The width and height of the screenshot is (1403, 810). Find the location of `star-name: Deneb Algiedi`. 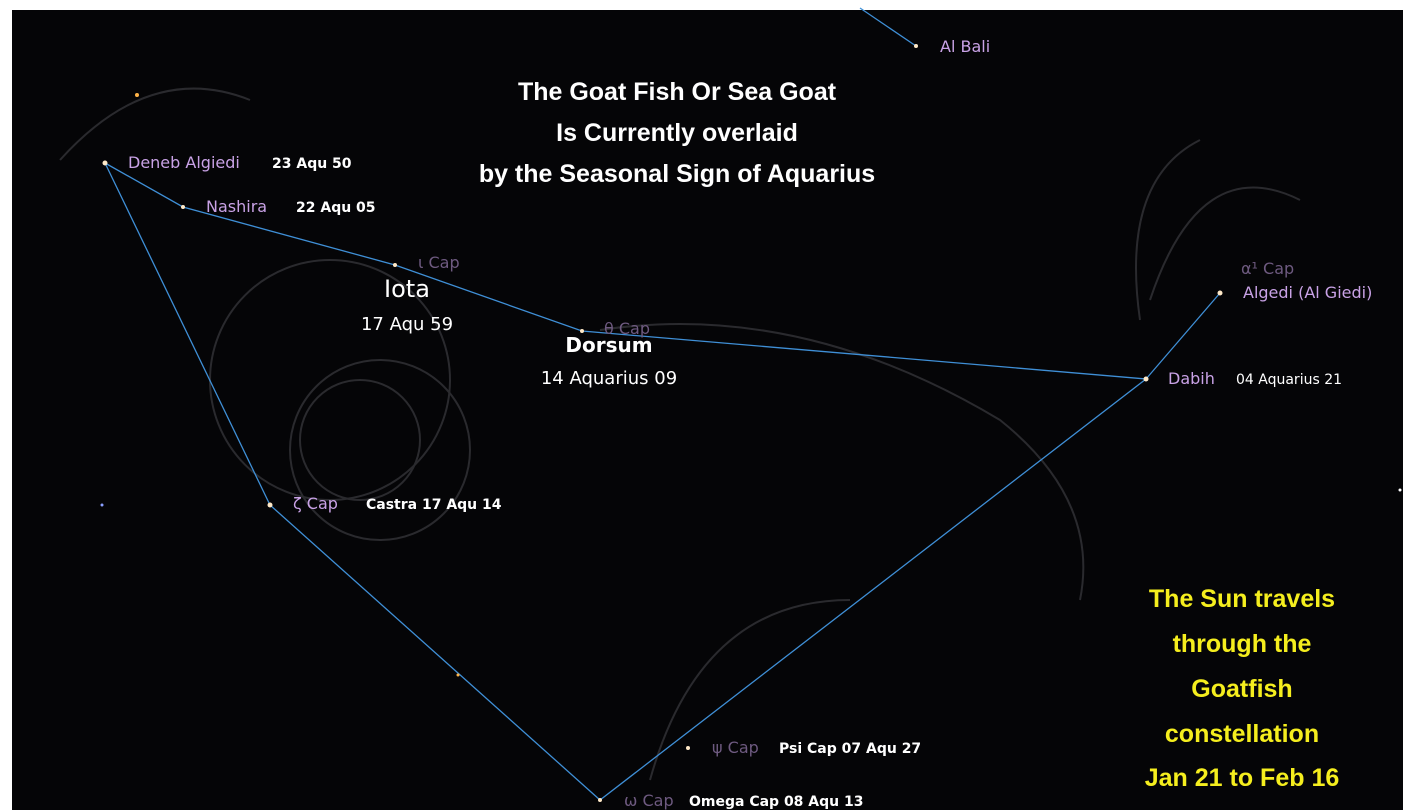

star-name: Deneb Algiedi is located at coordinates (184, 162).